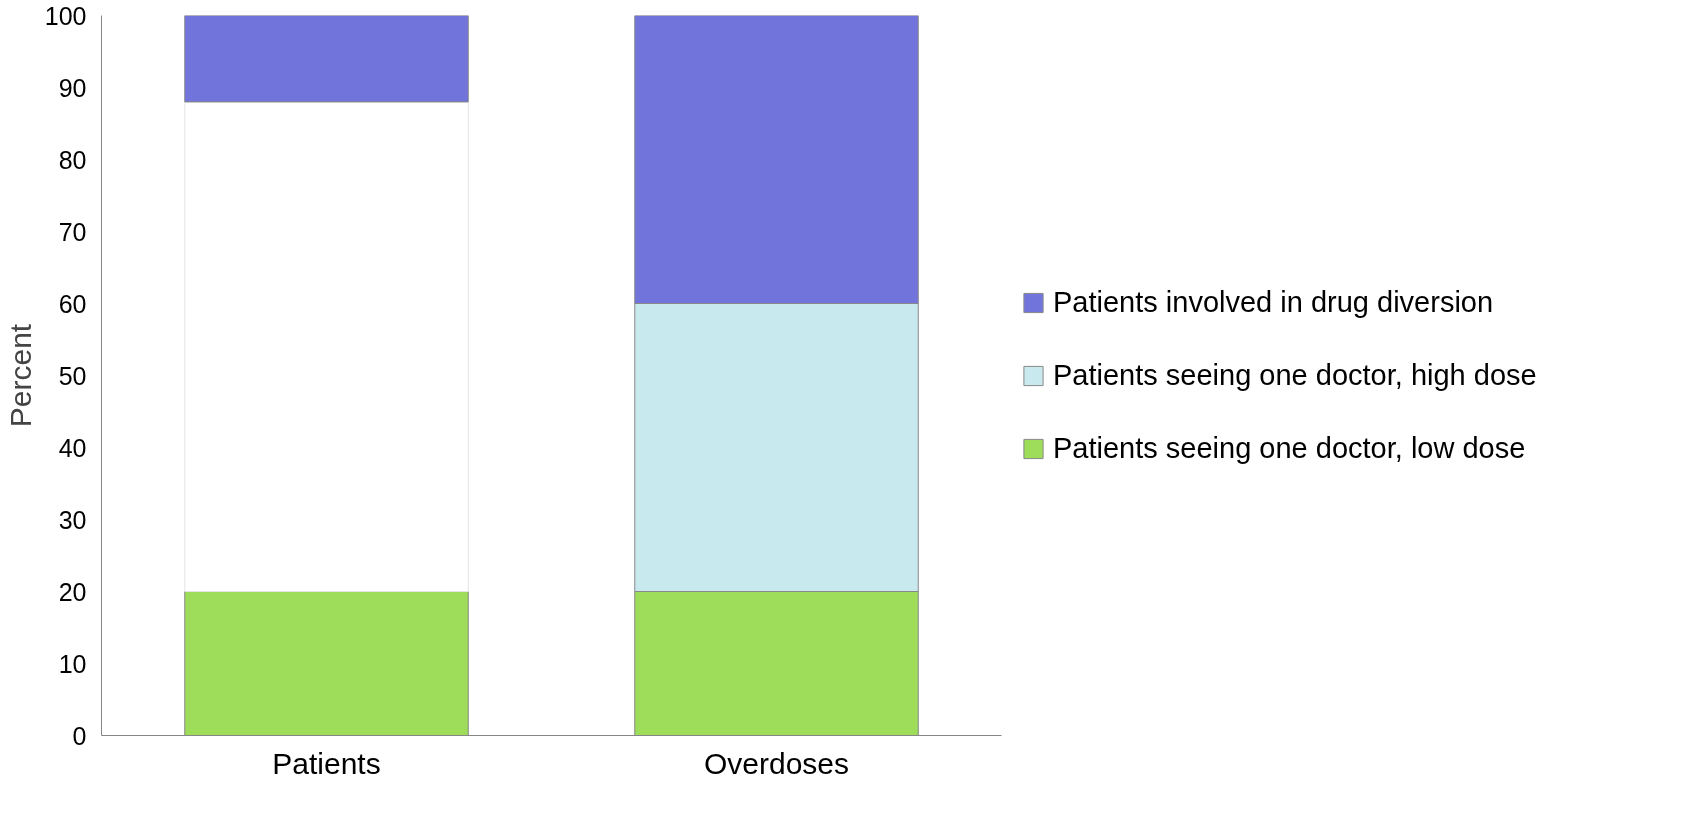 Image resolution: width=1697 pixels, height=825 pixels. What do you see at coordinates (72, 87) in the screenshot?
I see `y-tick-label: 90` at bounding box center [72, 87].